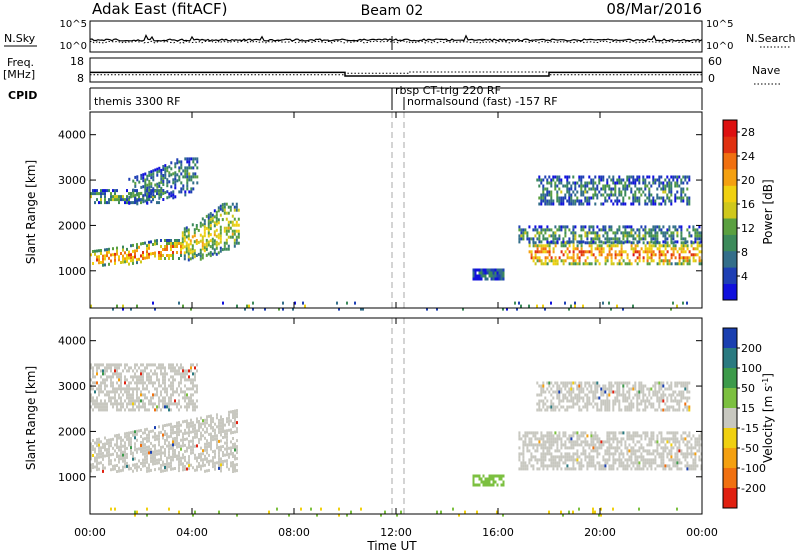 The height and width of the screenshot is (554, 800). I want to click on cpid-program-normalsound: normalsound (fast) -157 RF, so click(482, 101).